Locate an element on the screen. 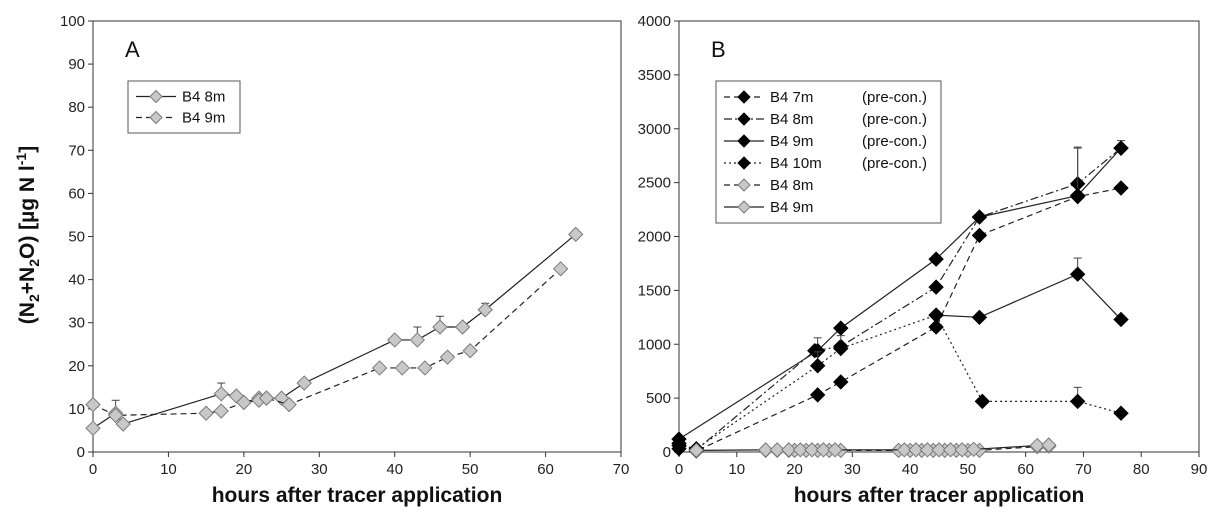  x-tick-label: 90 is located at coordinates (1199, 469).